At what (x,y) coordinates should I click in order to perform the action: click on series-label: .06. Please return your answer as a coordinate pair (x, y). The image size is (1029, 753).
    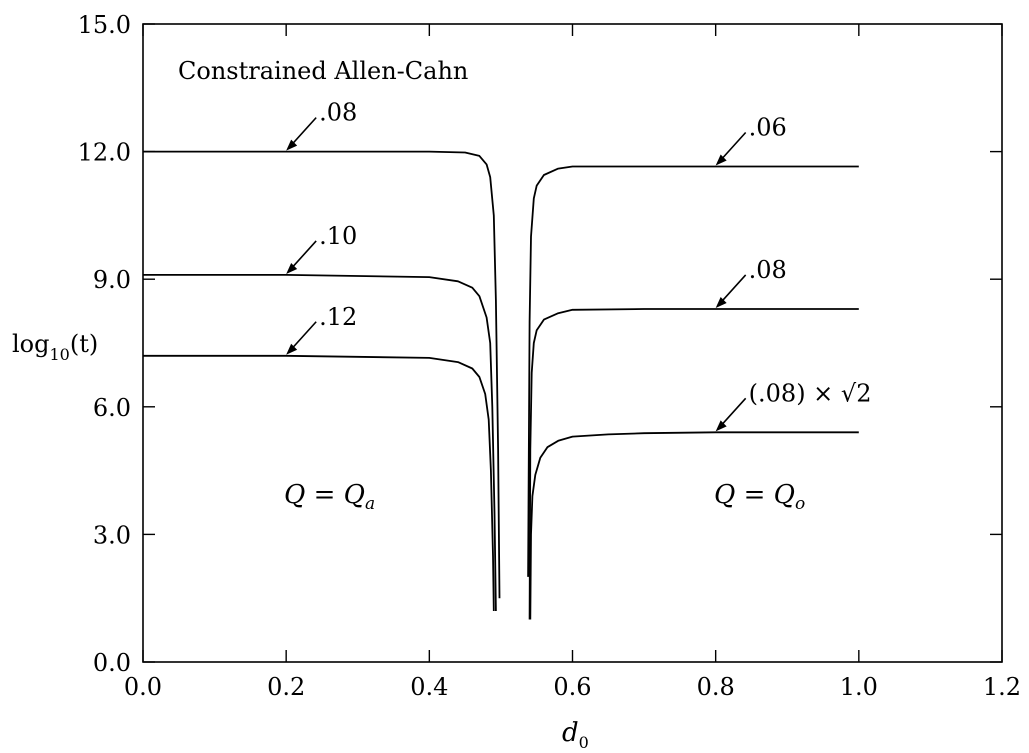
    Looking at the image, I should click on (768, 127).